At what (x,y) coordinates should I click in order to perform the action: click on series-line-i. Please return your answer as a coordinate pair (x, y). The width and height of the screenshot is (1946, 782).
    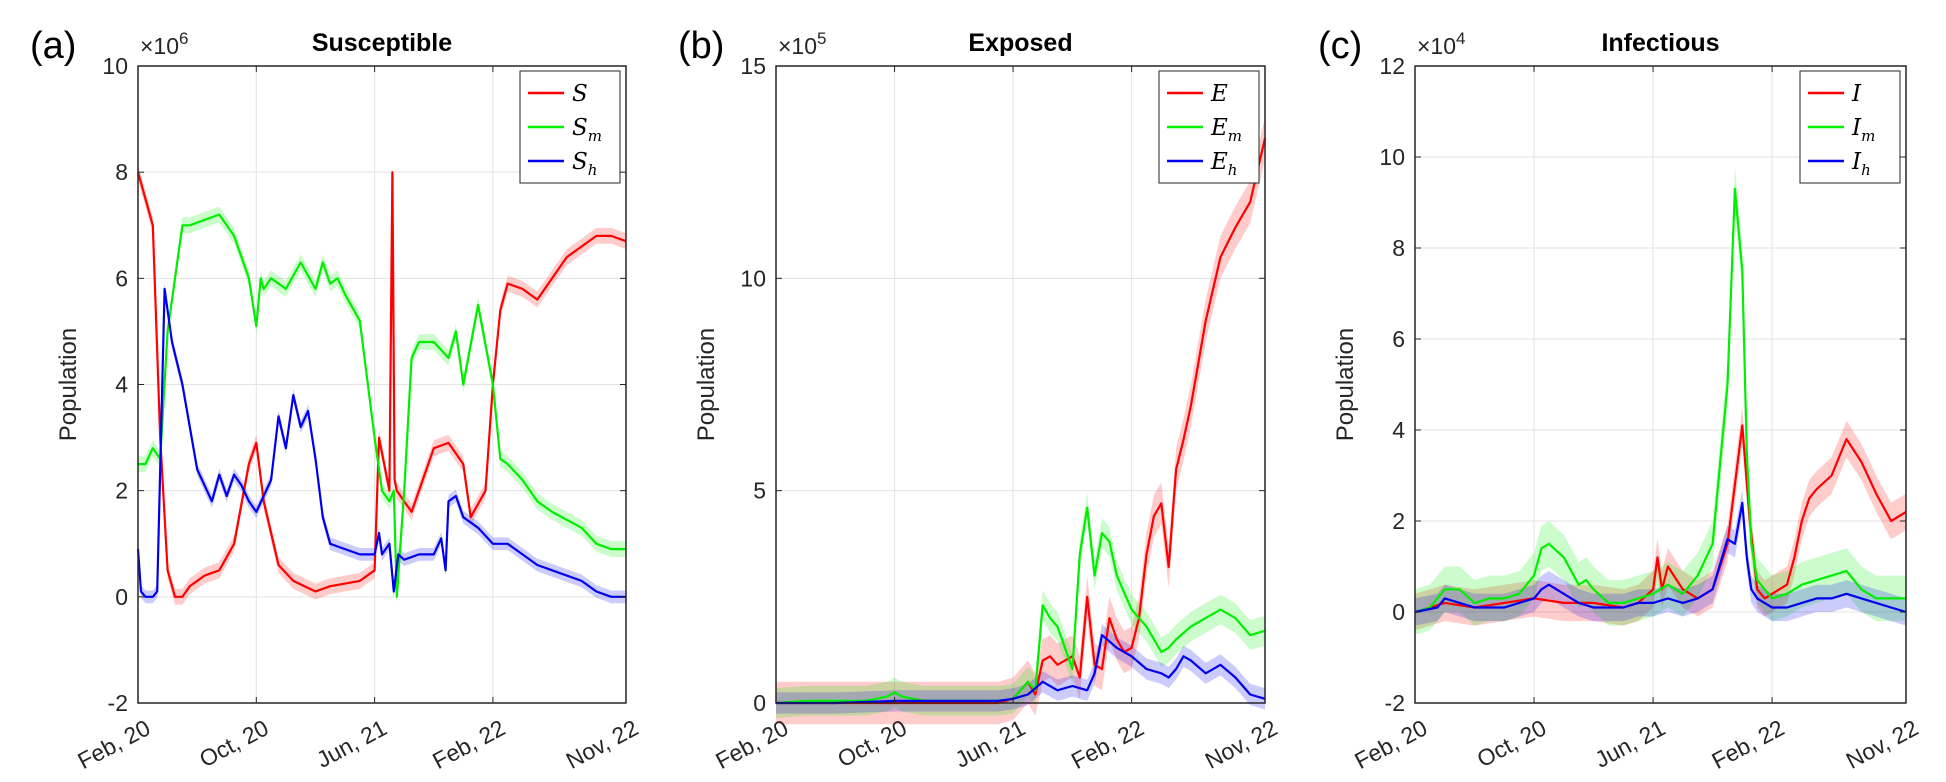
    Looking at the image, I should click on (1660, 519).